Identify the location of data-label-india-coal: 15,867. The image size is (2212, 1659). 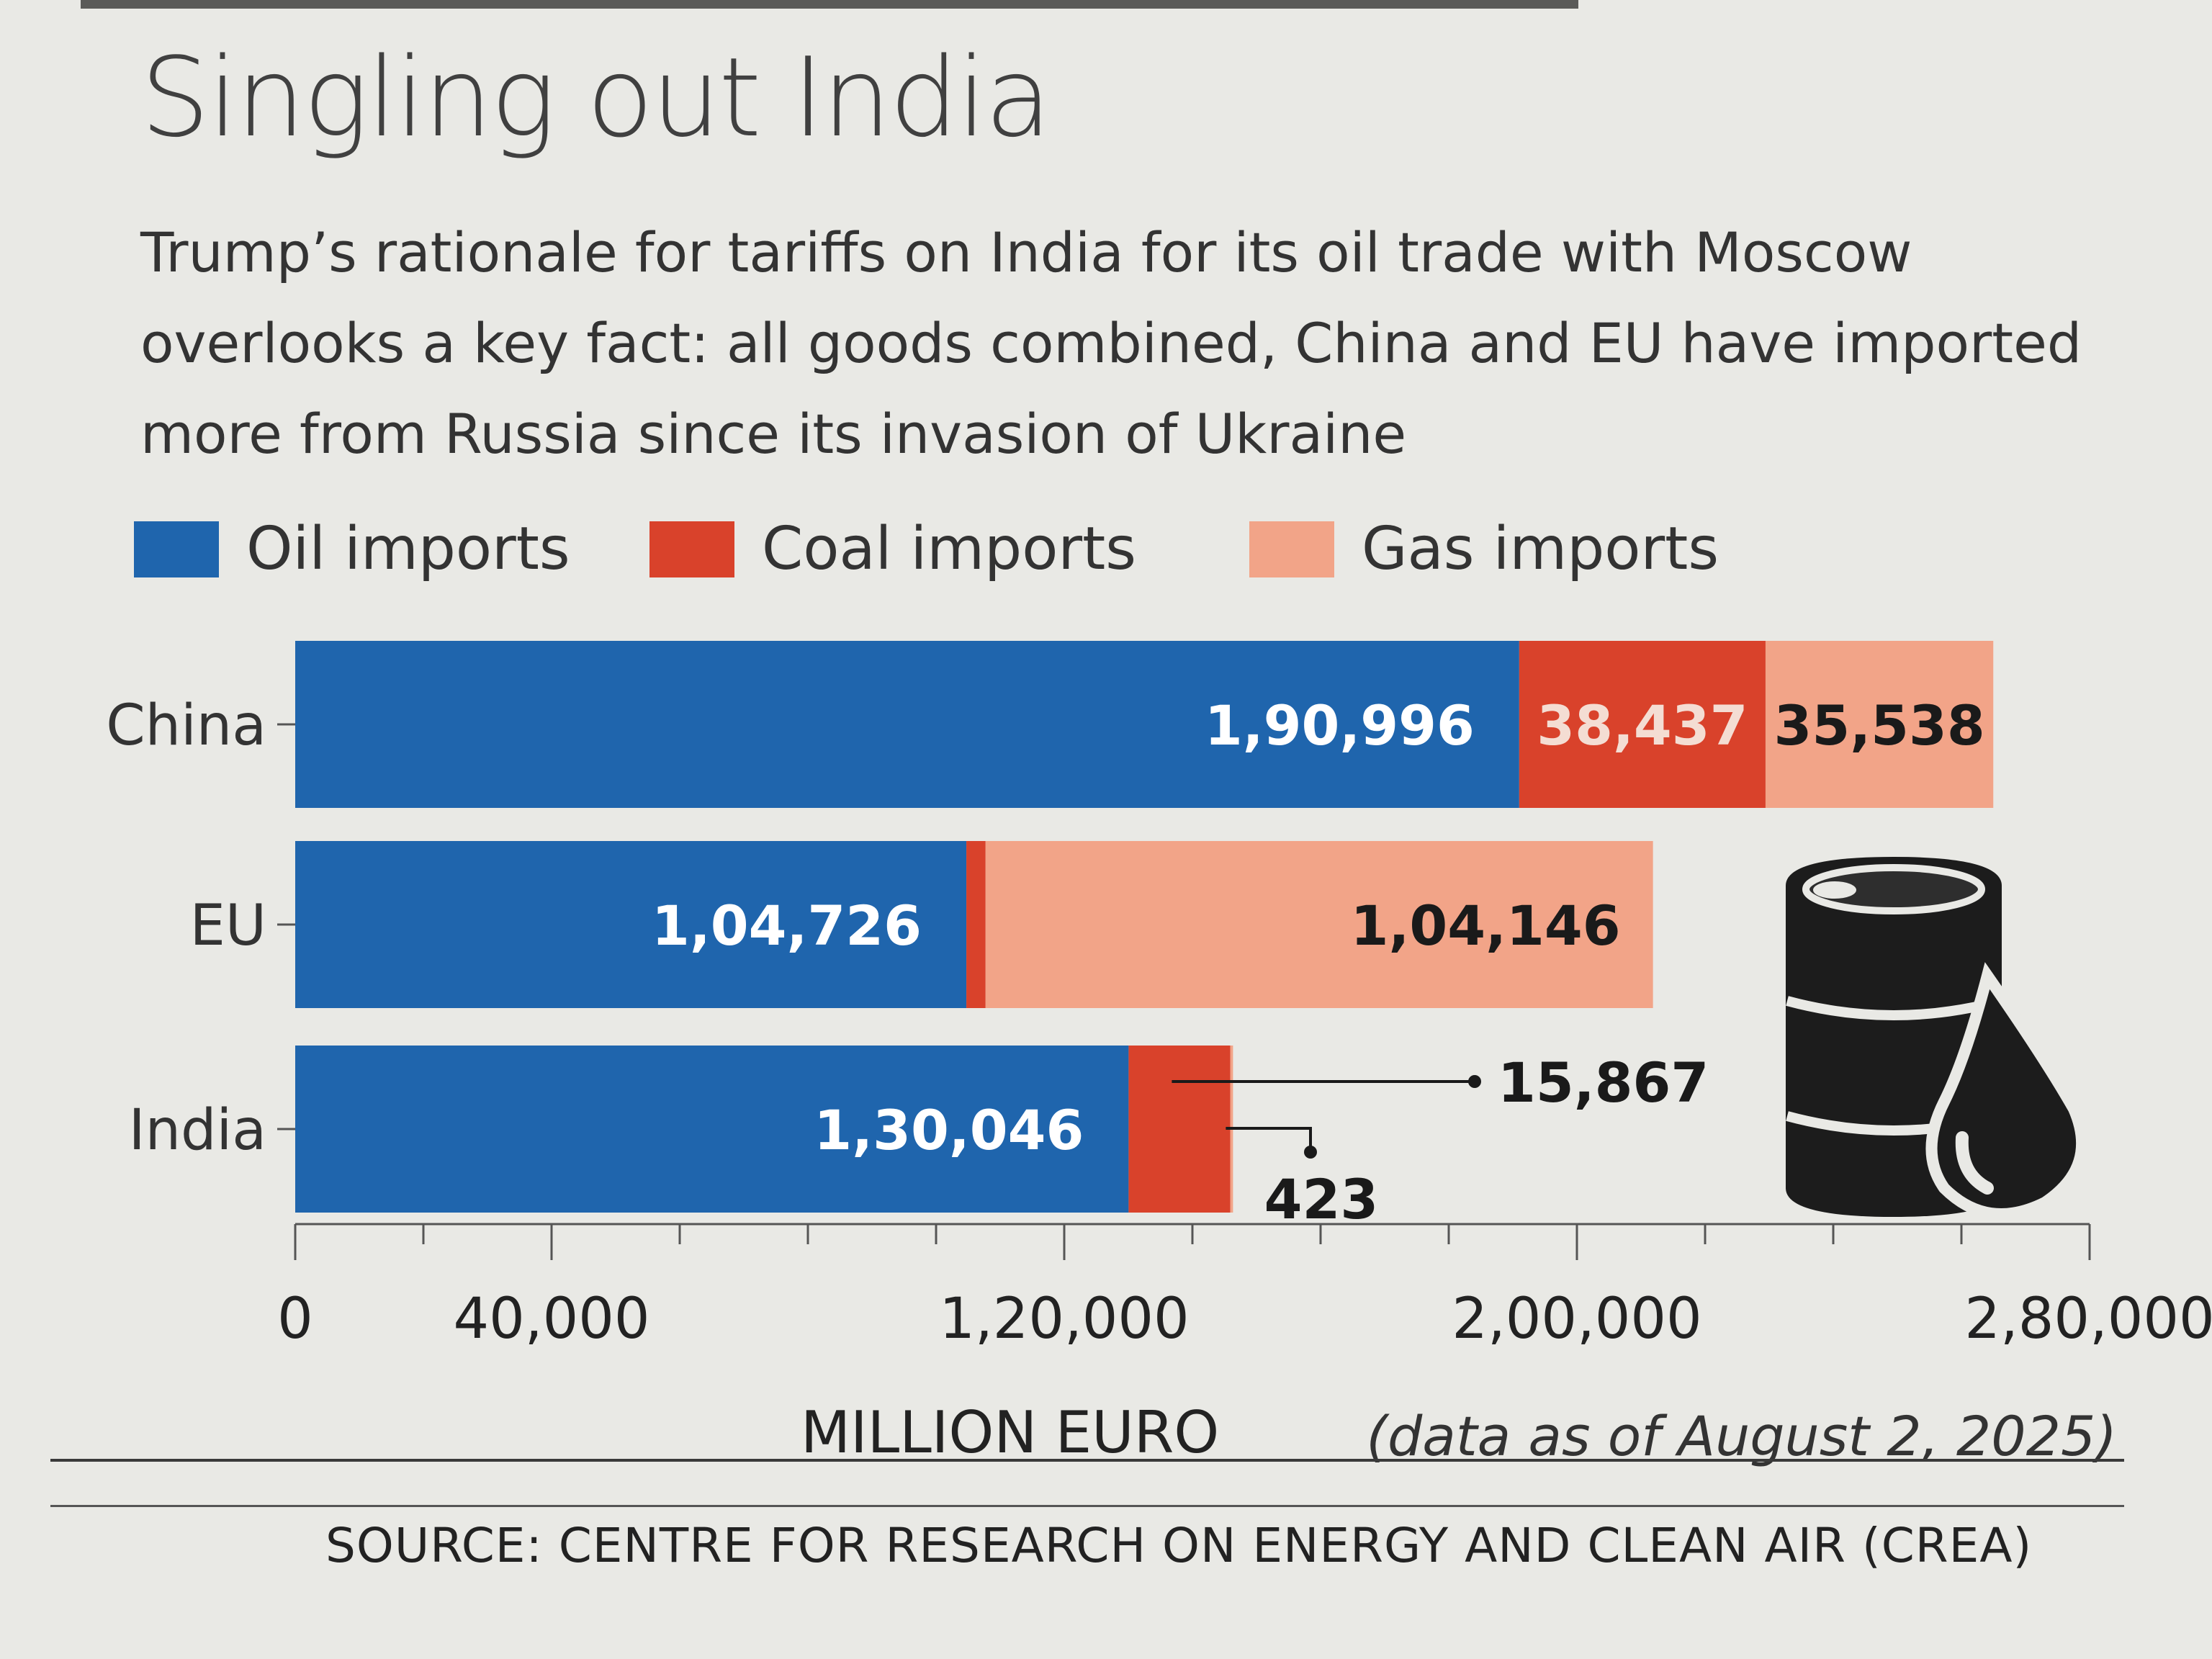
(1604, 1083).